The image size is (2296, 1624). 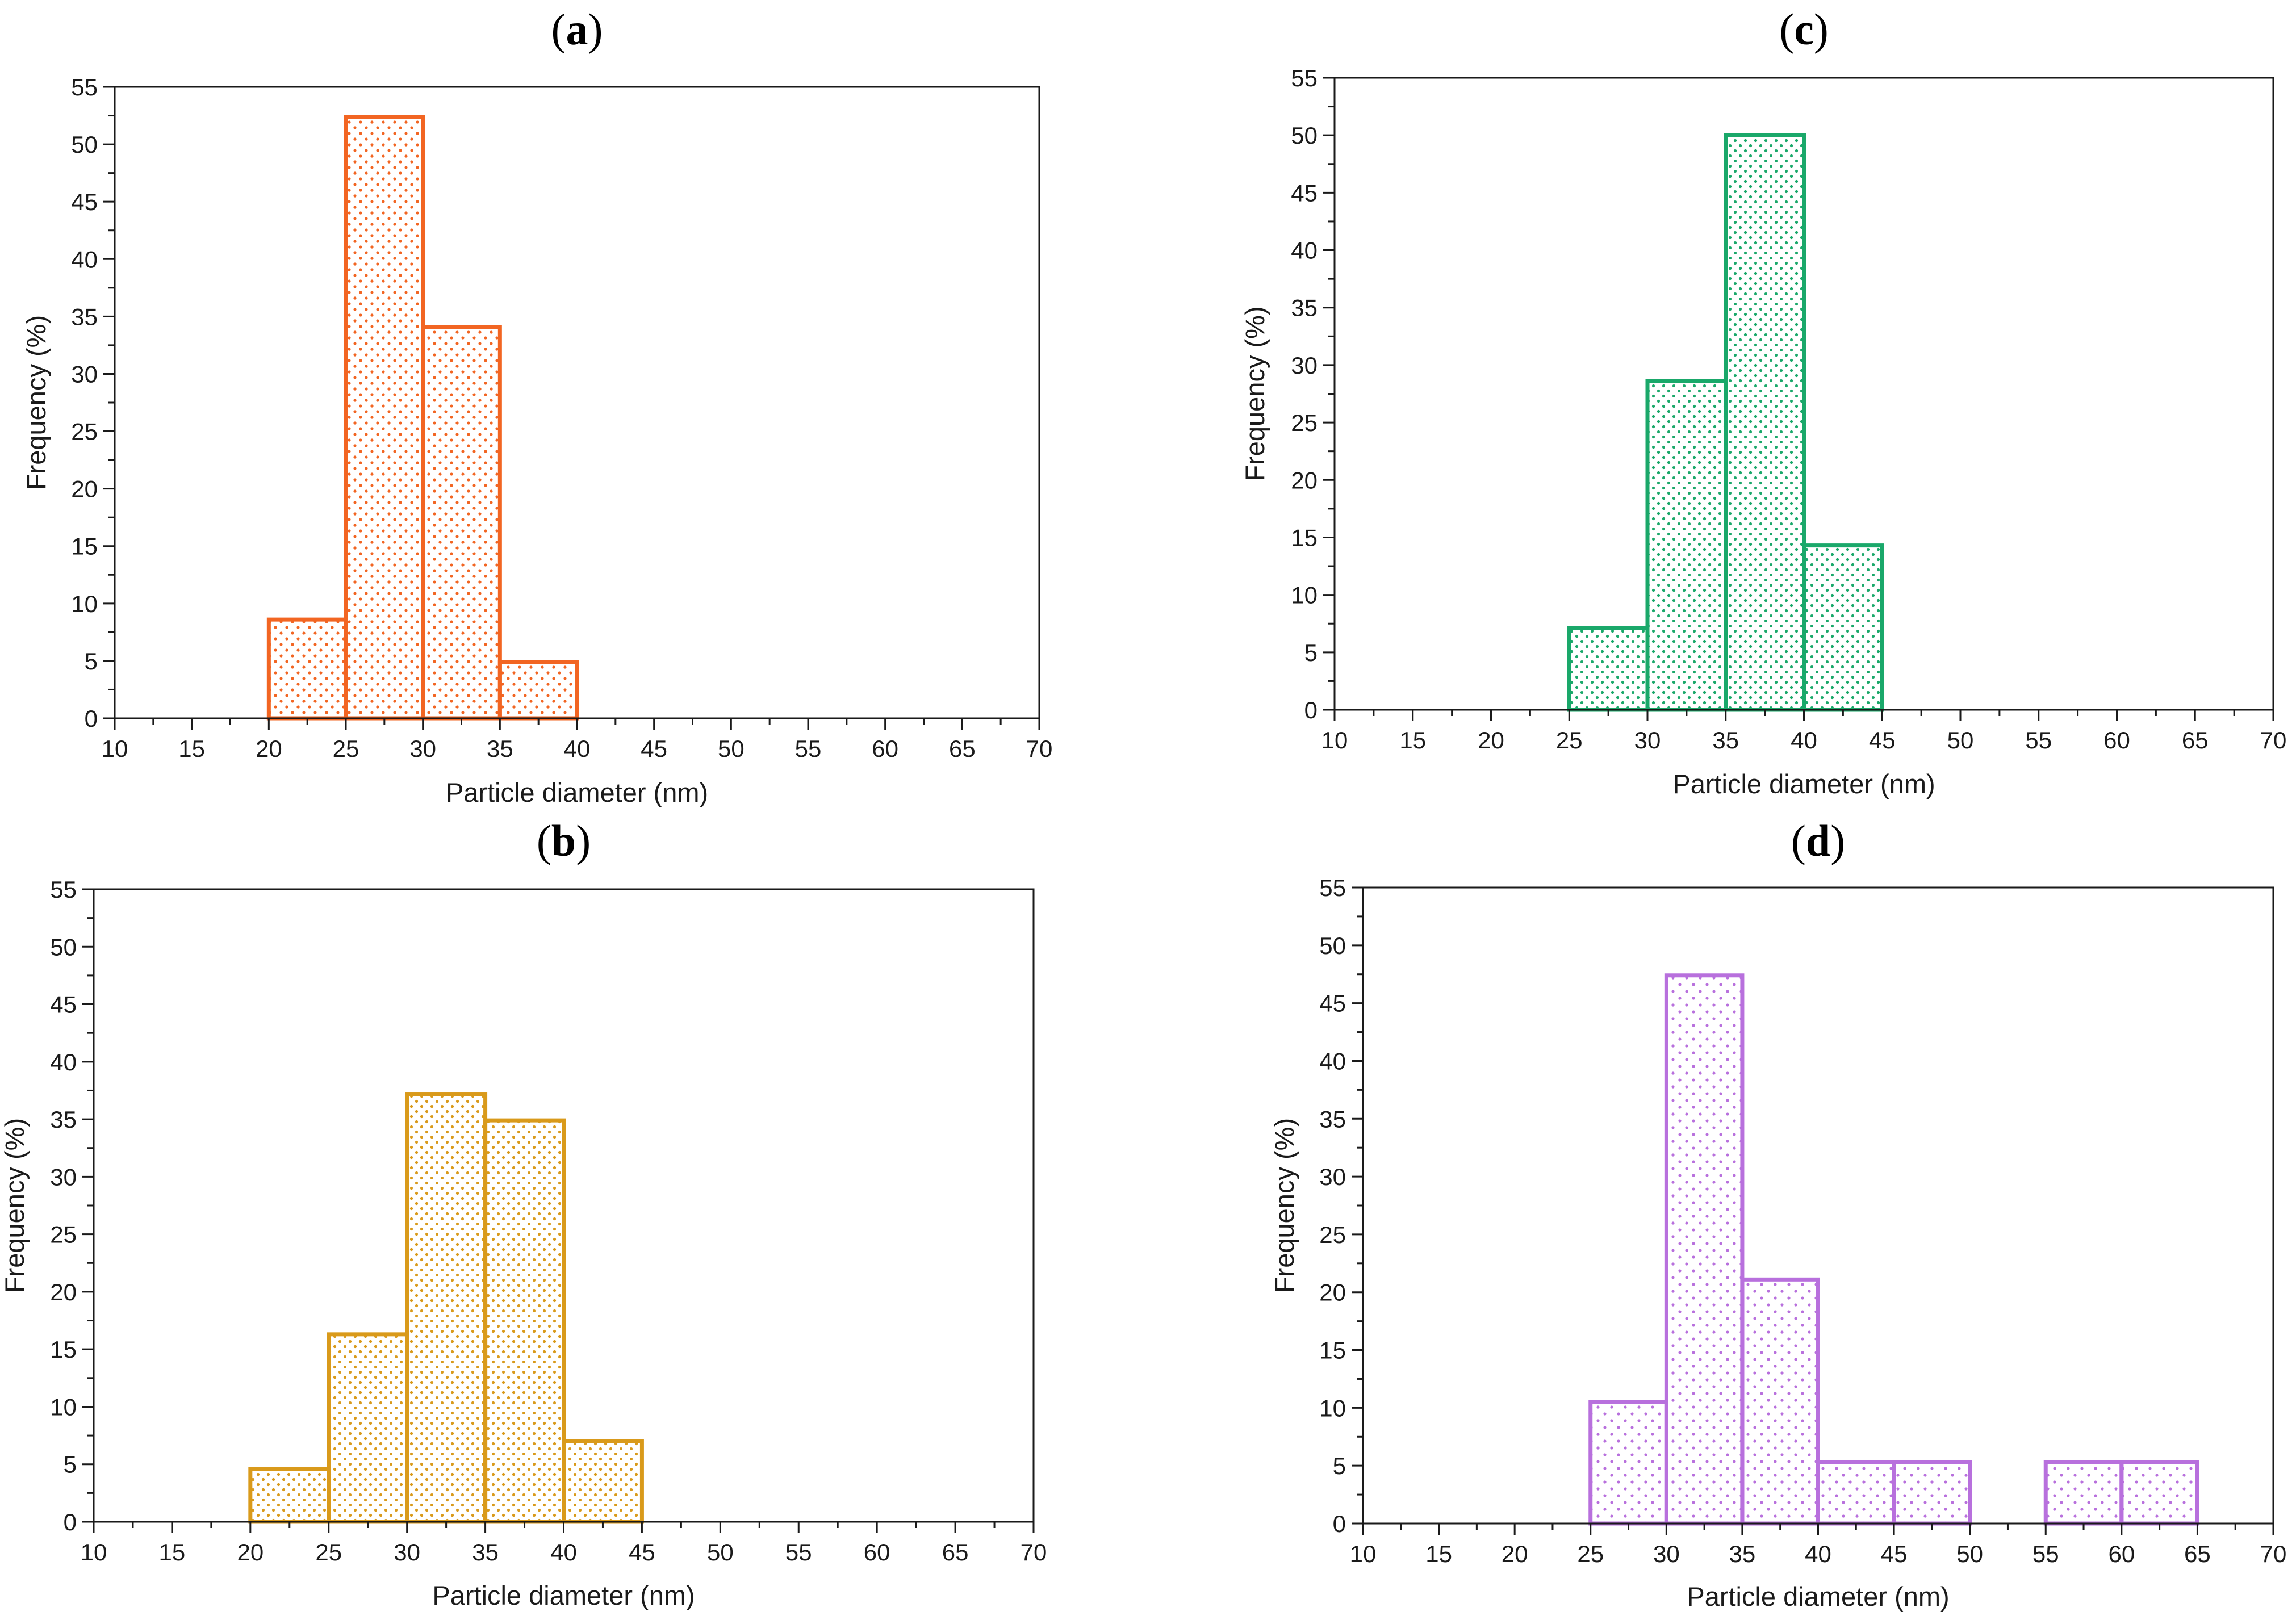 What do you see at coordinates (70, 1464) in the screenshot?
I see `y-tick-label-b-5: 5` at bounding box center [70, 1464].